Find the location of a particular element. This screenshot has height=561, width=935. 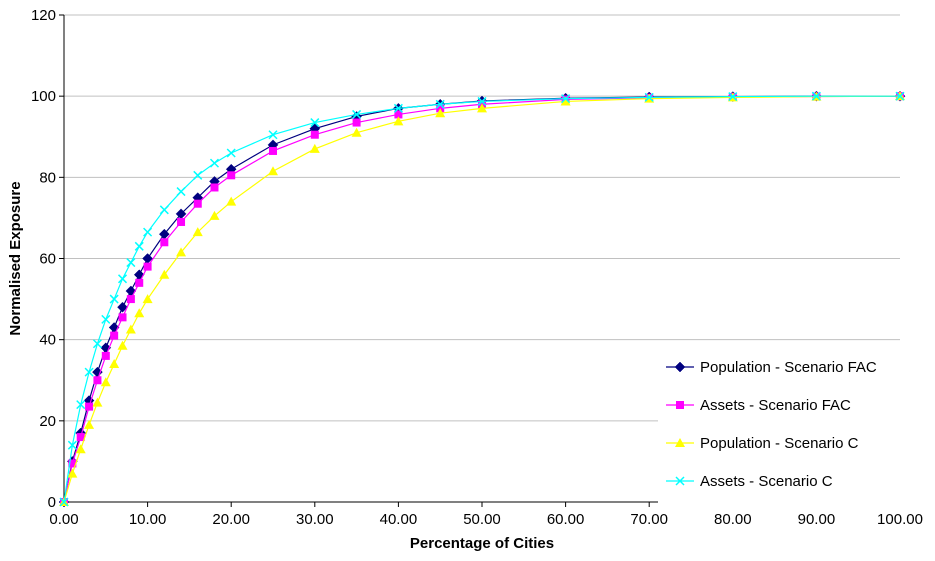

x-tick-label: 0.00 is located at coordinates (63, 519).